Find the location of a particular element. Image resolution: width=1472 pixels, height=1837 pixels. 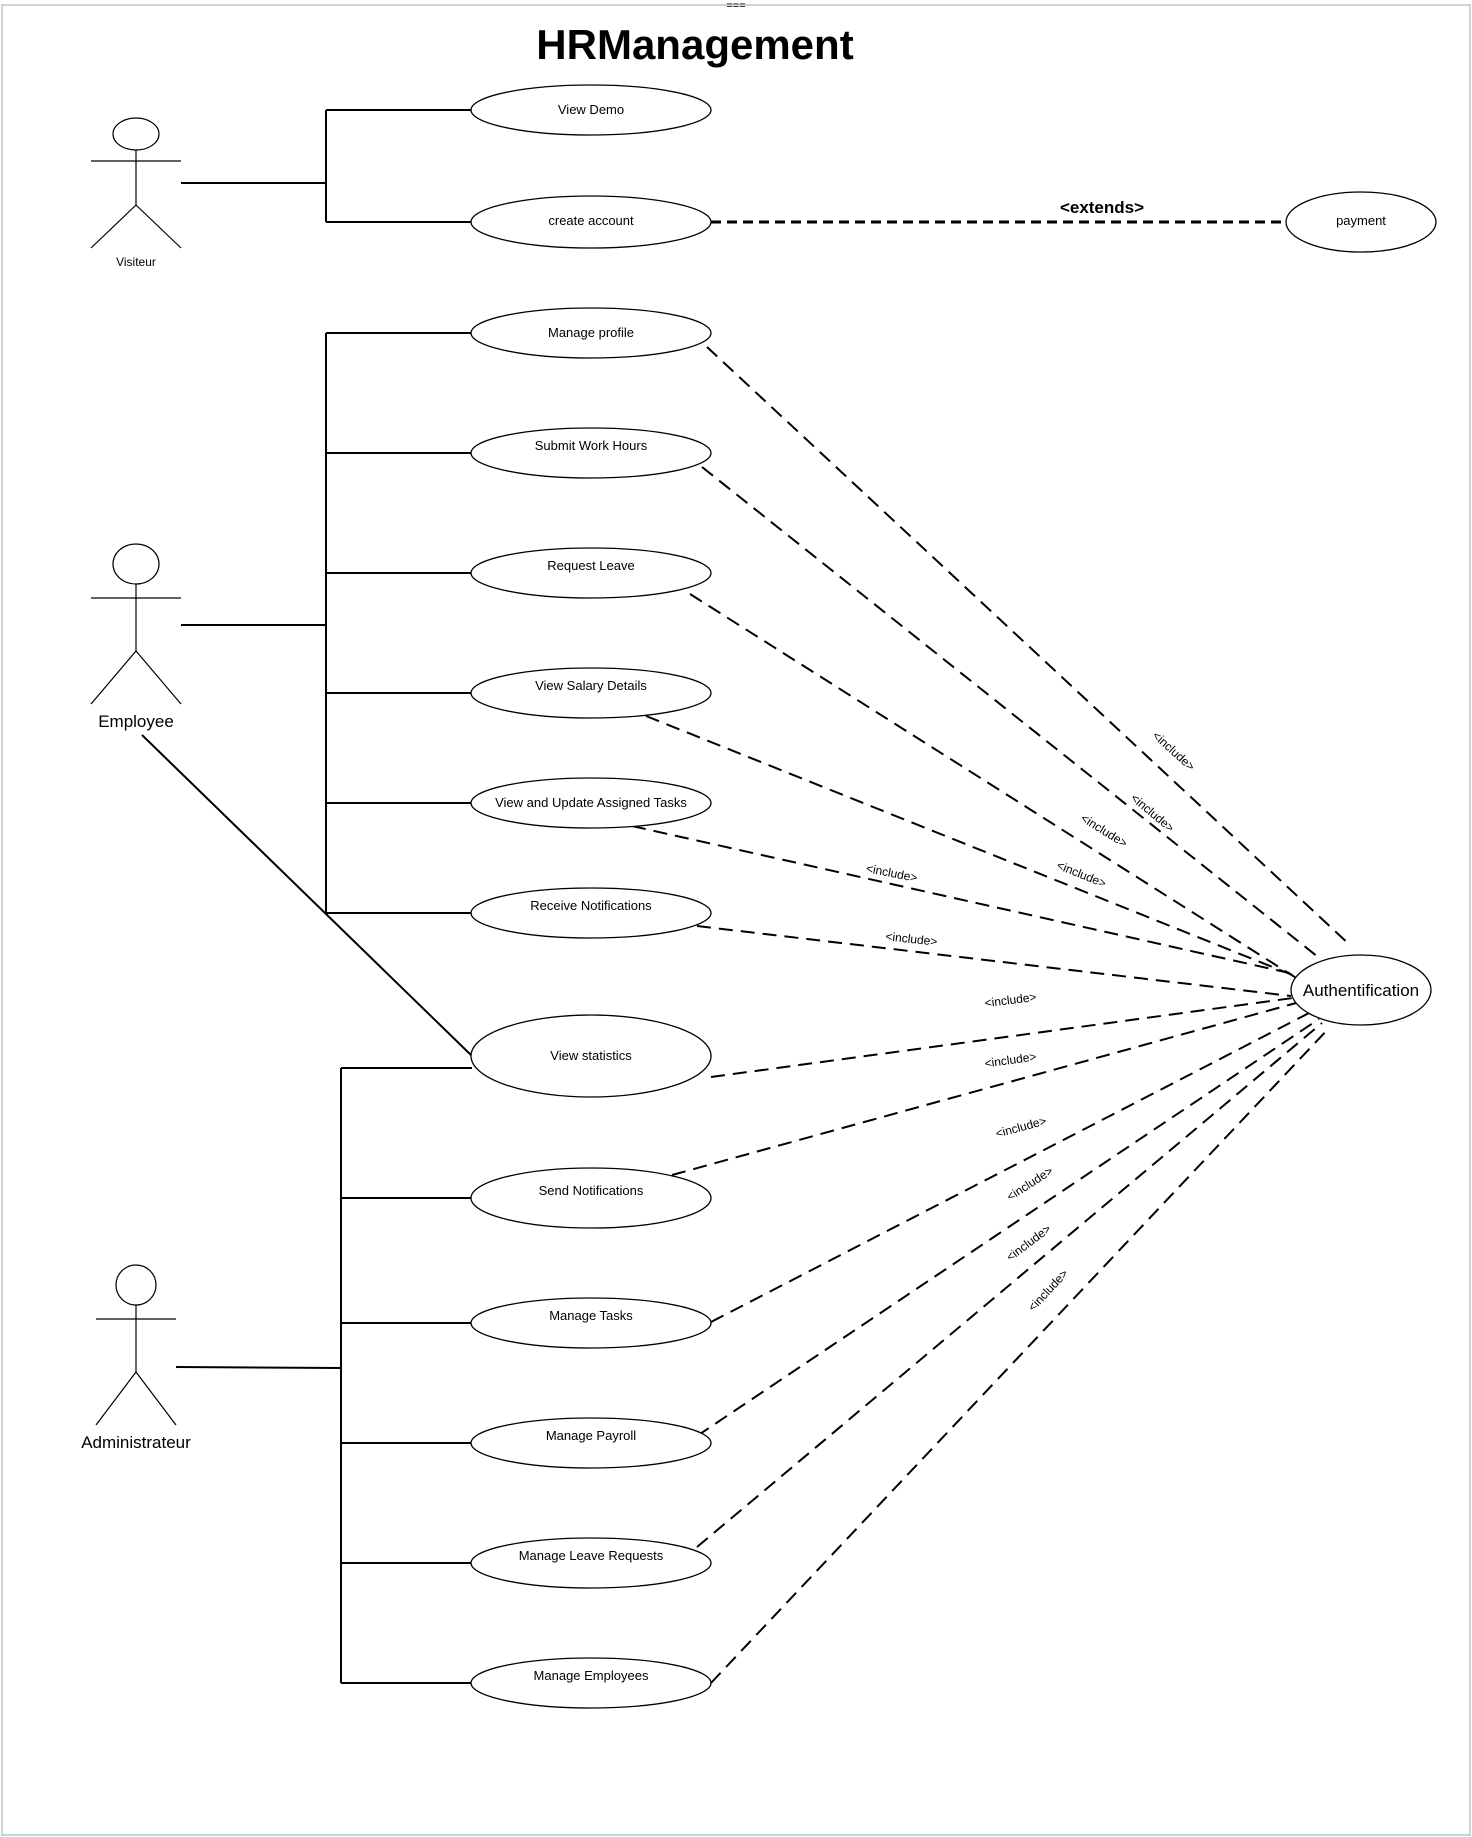

use-case-manage-profile: Manage profile is located at coordinates (591, 333).